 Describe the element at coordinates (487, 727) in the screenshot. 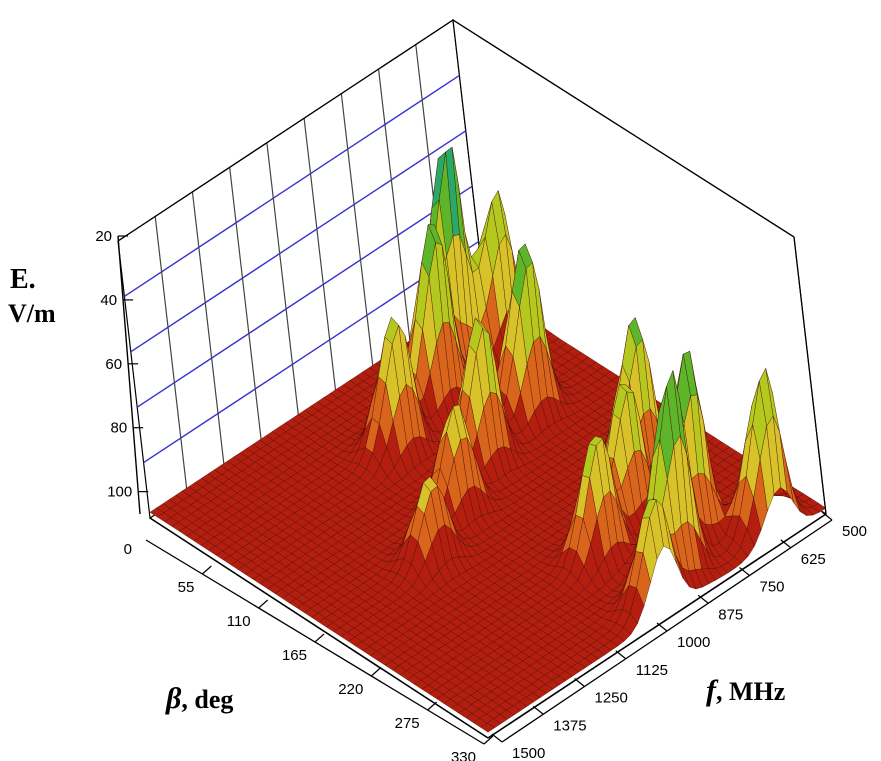

I see `surface-patch` at that location.